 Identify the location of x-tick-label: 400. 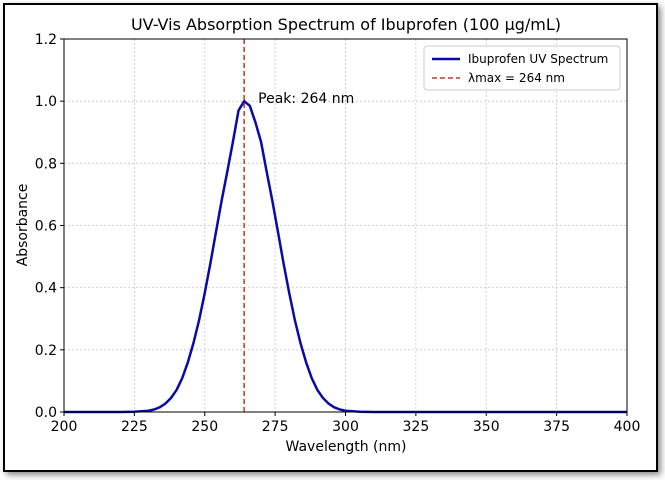
(627, 427).